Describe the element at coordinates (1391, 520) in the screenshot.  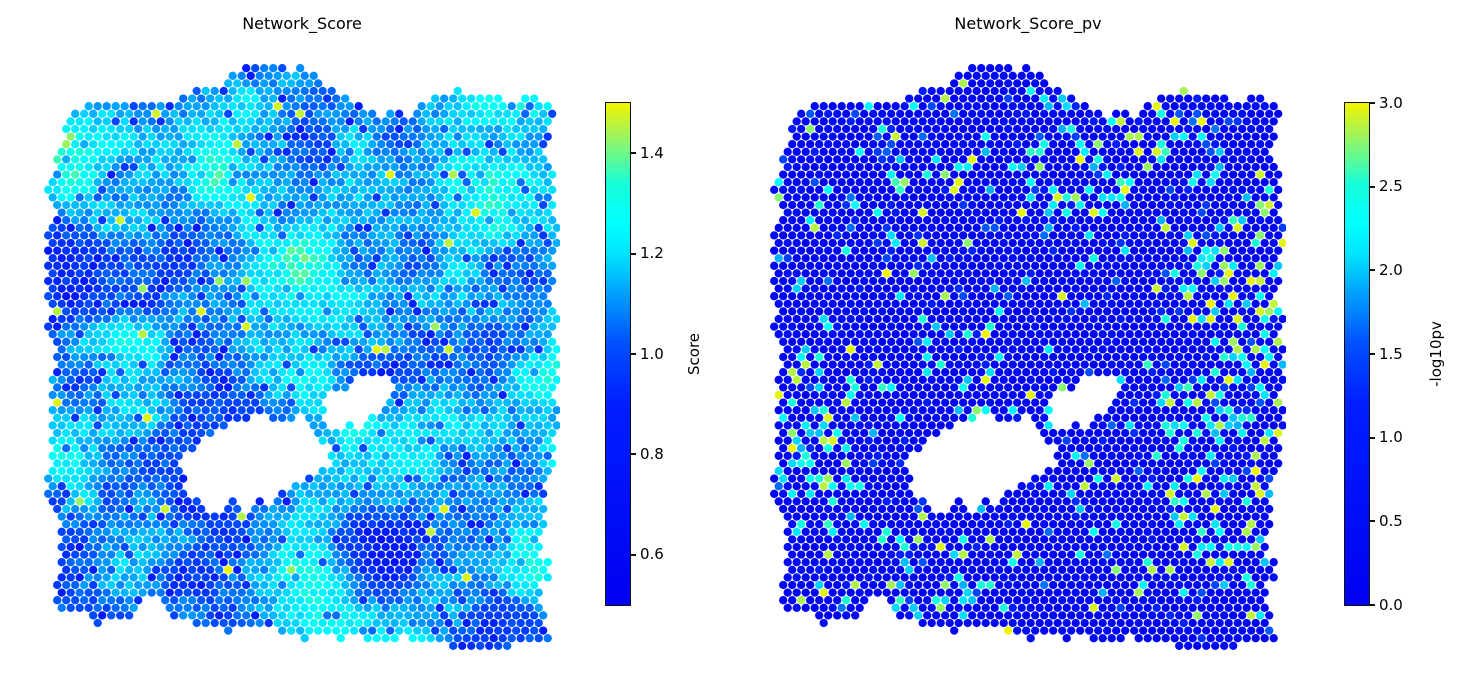
I see `colorbar-tick-label: 0.5` at that location.